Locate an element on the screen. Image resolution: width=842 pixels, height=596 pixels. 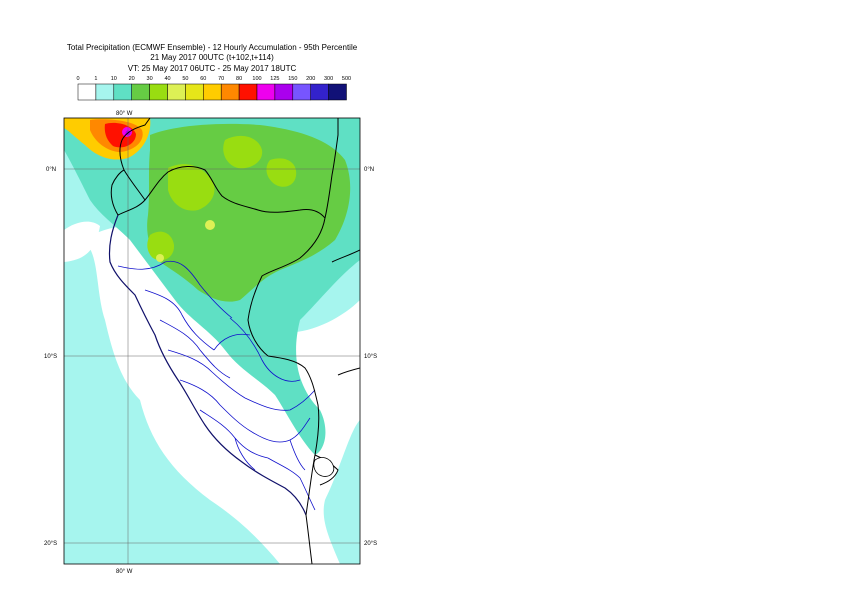
legend-threshold-label: 0 is located at coordinates (77, 79).